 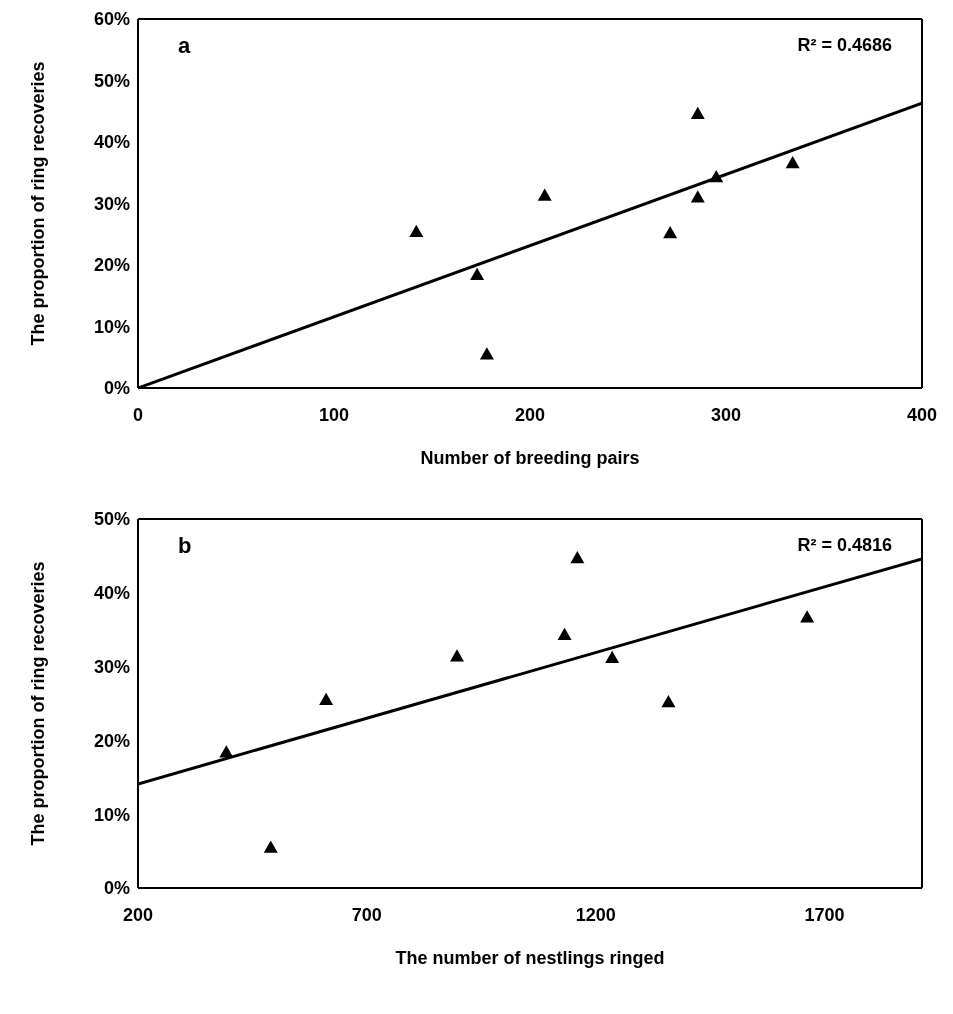 I want to click on x-tick-label: 100, so click(x=334, y=414).